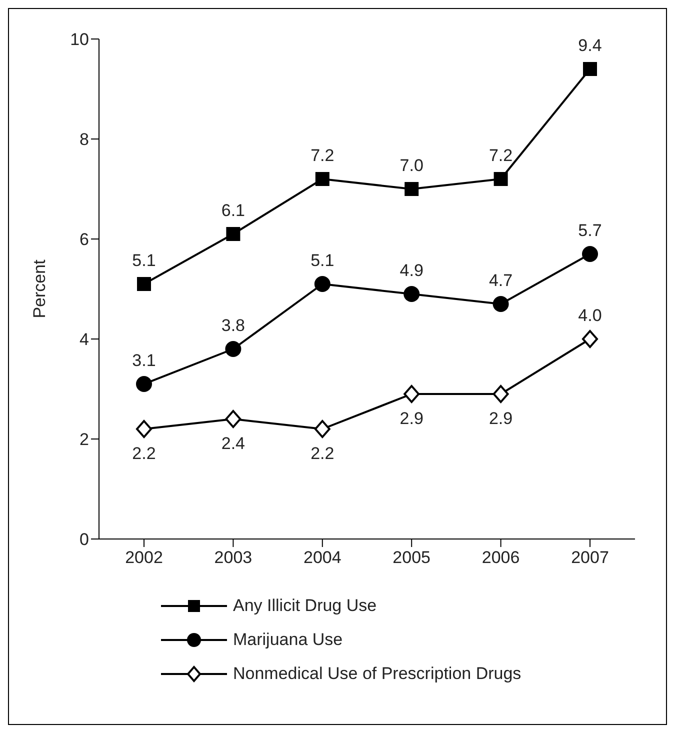 This screenshot has height=735, width=677. What do you see at coordinates (144, 558) in the screenshot?
I see `x-tick-label: 2002` at bounding box center [144, 558].